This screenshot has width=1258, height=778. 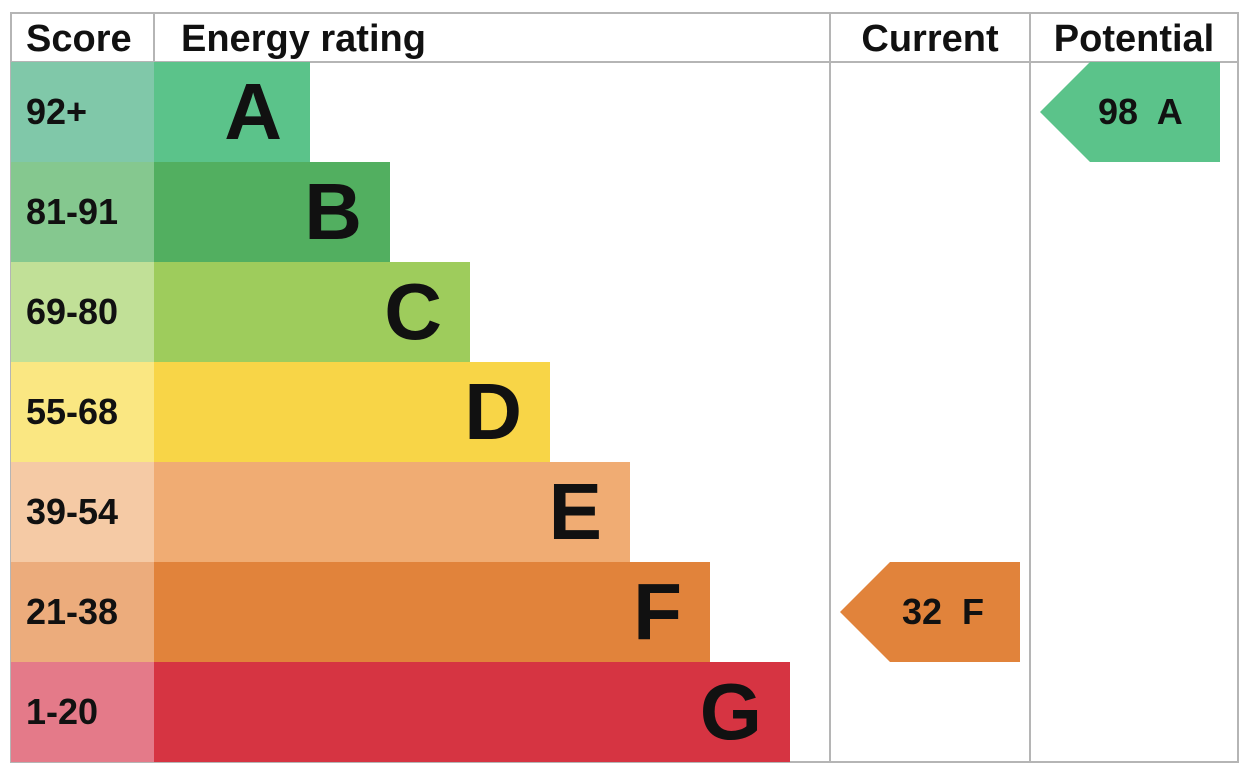 I want to click on header-current: Current, so click(x=930, y=39).